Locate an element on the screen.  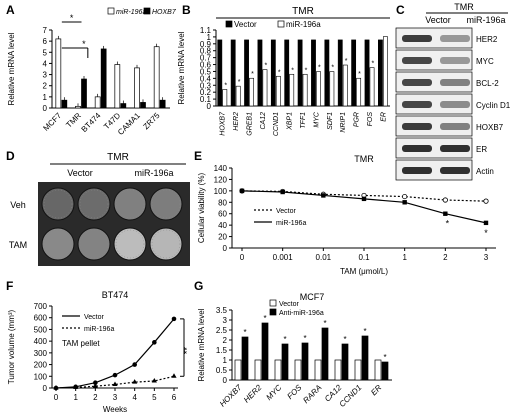
panel-g-legend-swatch is located at coordinates (273, 303).